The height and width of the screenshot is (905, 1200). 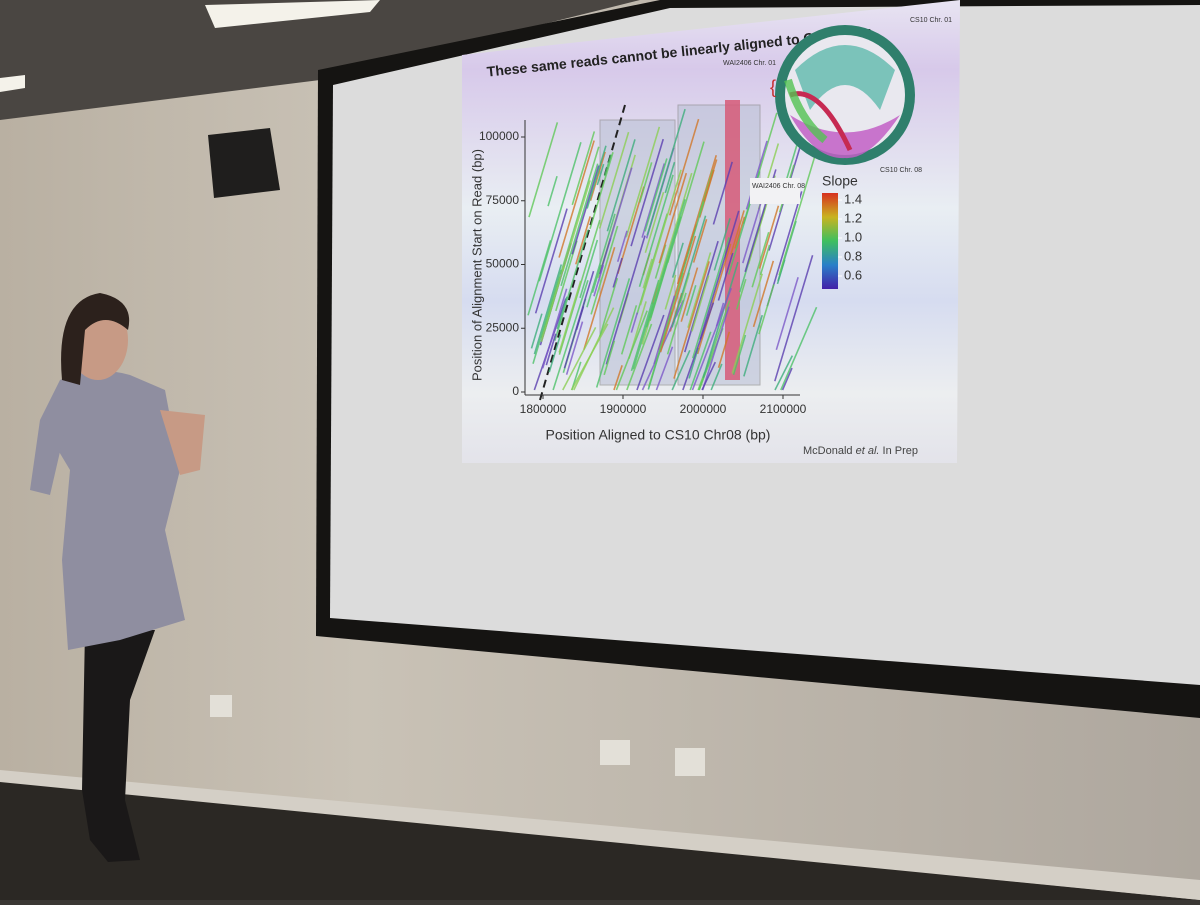 What do you see at coordinates (658, 435) in the screenshot?
I see `x-axis-label: Position Aligned to CS10 Chr08 (bp)` at bounding box center [658, 435].